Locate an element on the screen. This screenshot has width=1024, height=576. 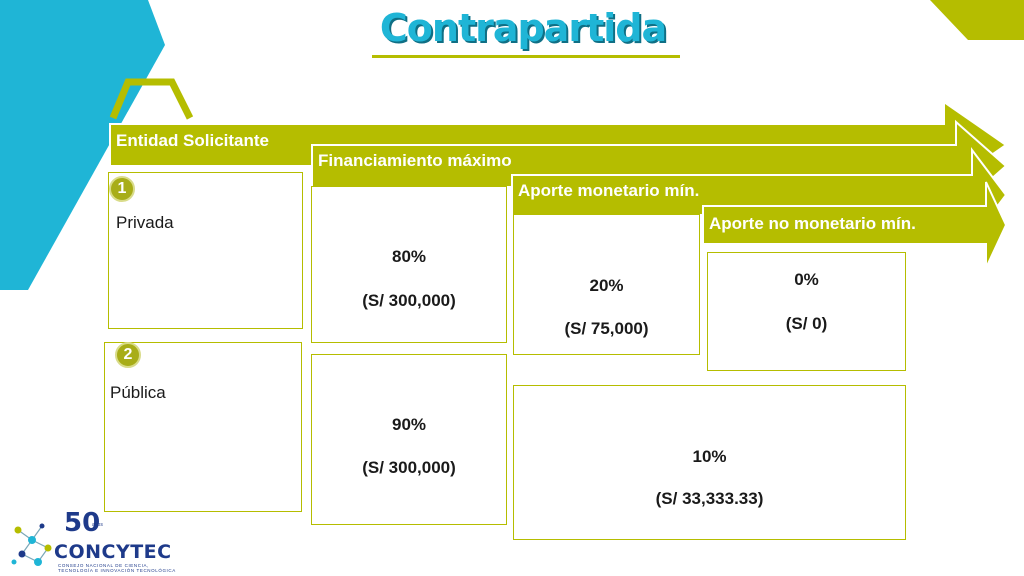
entity-box-privada: Privada is located at coordinates (205, 250).